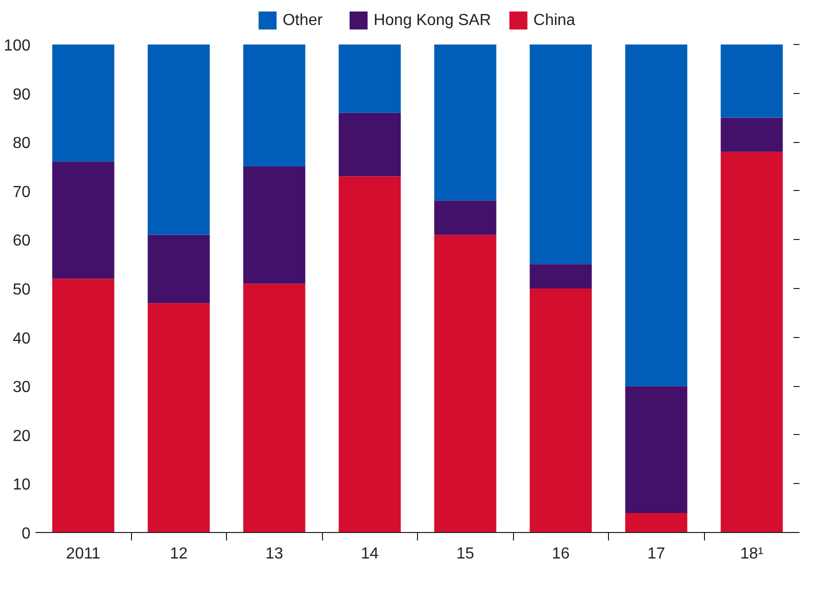  I want to click on legend-label: Hong Kong SAR, so click(433, 20).